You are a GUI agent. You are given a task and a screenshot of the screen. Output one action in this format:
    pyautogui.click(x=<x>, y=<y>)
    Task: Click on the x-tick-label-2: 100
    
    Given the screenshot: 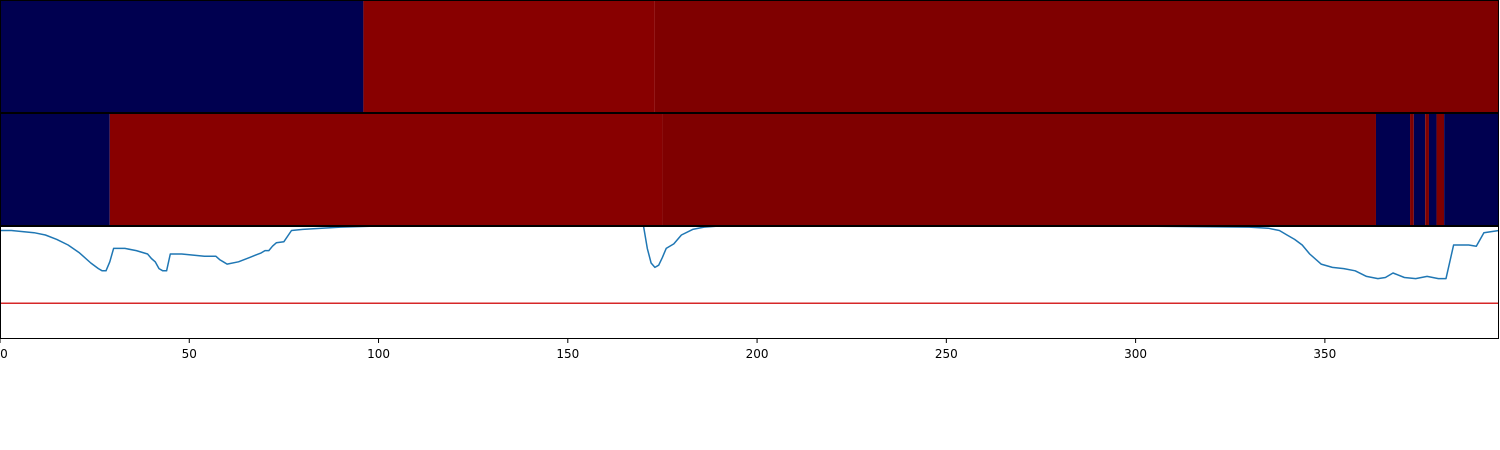 What is the action you would take?
    pyautogui.click(x=378, y=354)
    